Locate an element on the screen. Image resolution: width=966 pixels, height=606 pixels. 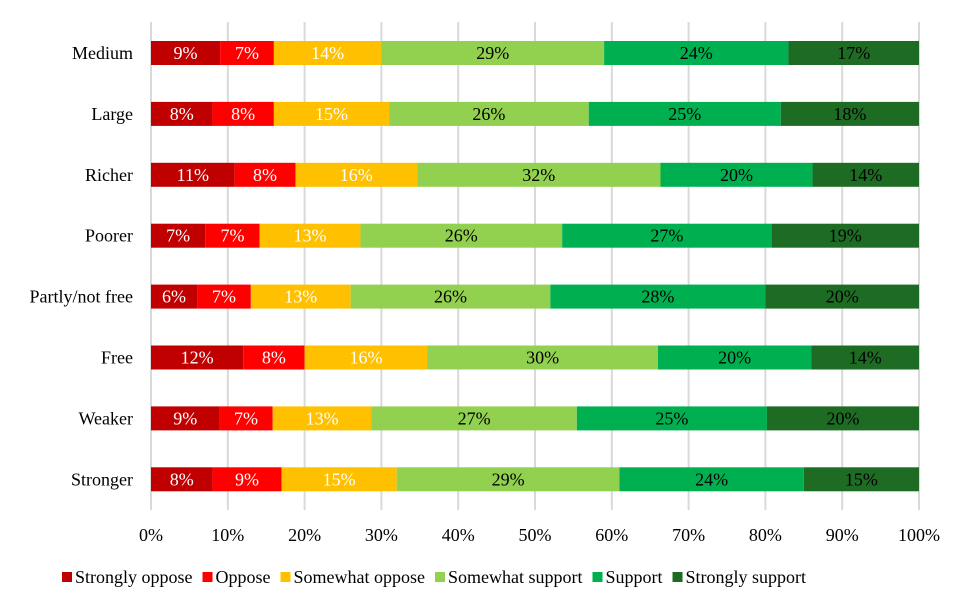
x-tick-label: 40% is located at coordinates (458, 535).